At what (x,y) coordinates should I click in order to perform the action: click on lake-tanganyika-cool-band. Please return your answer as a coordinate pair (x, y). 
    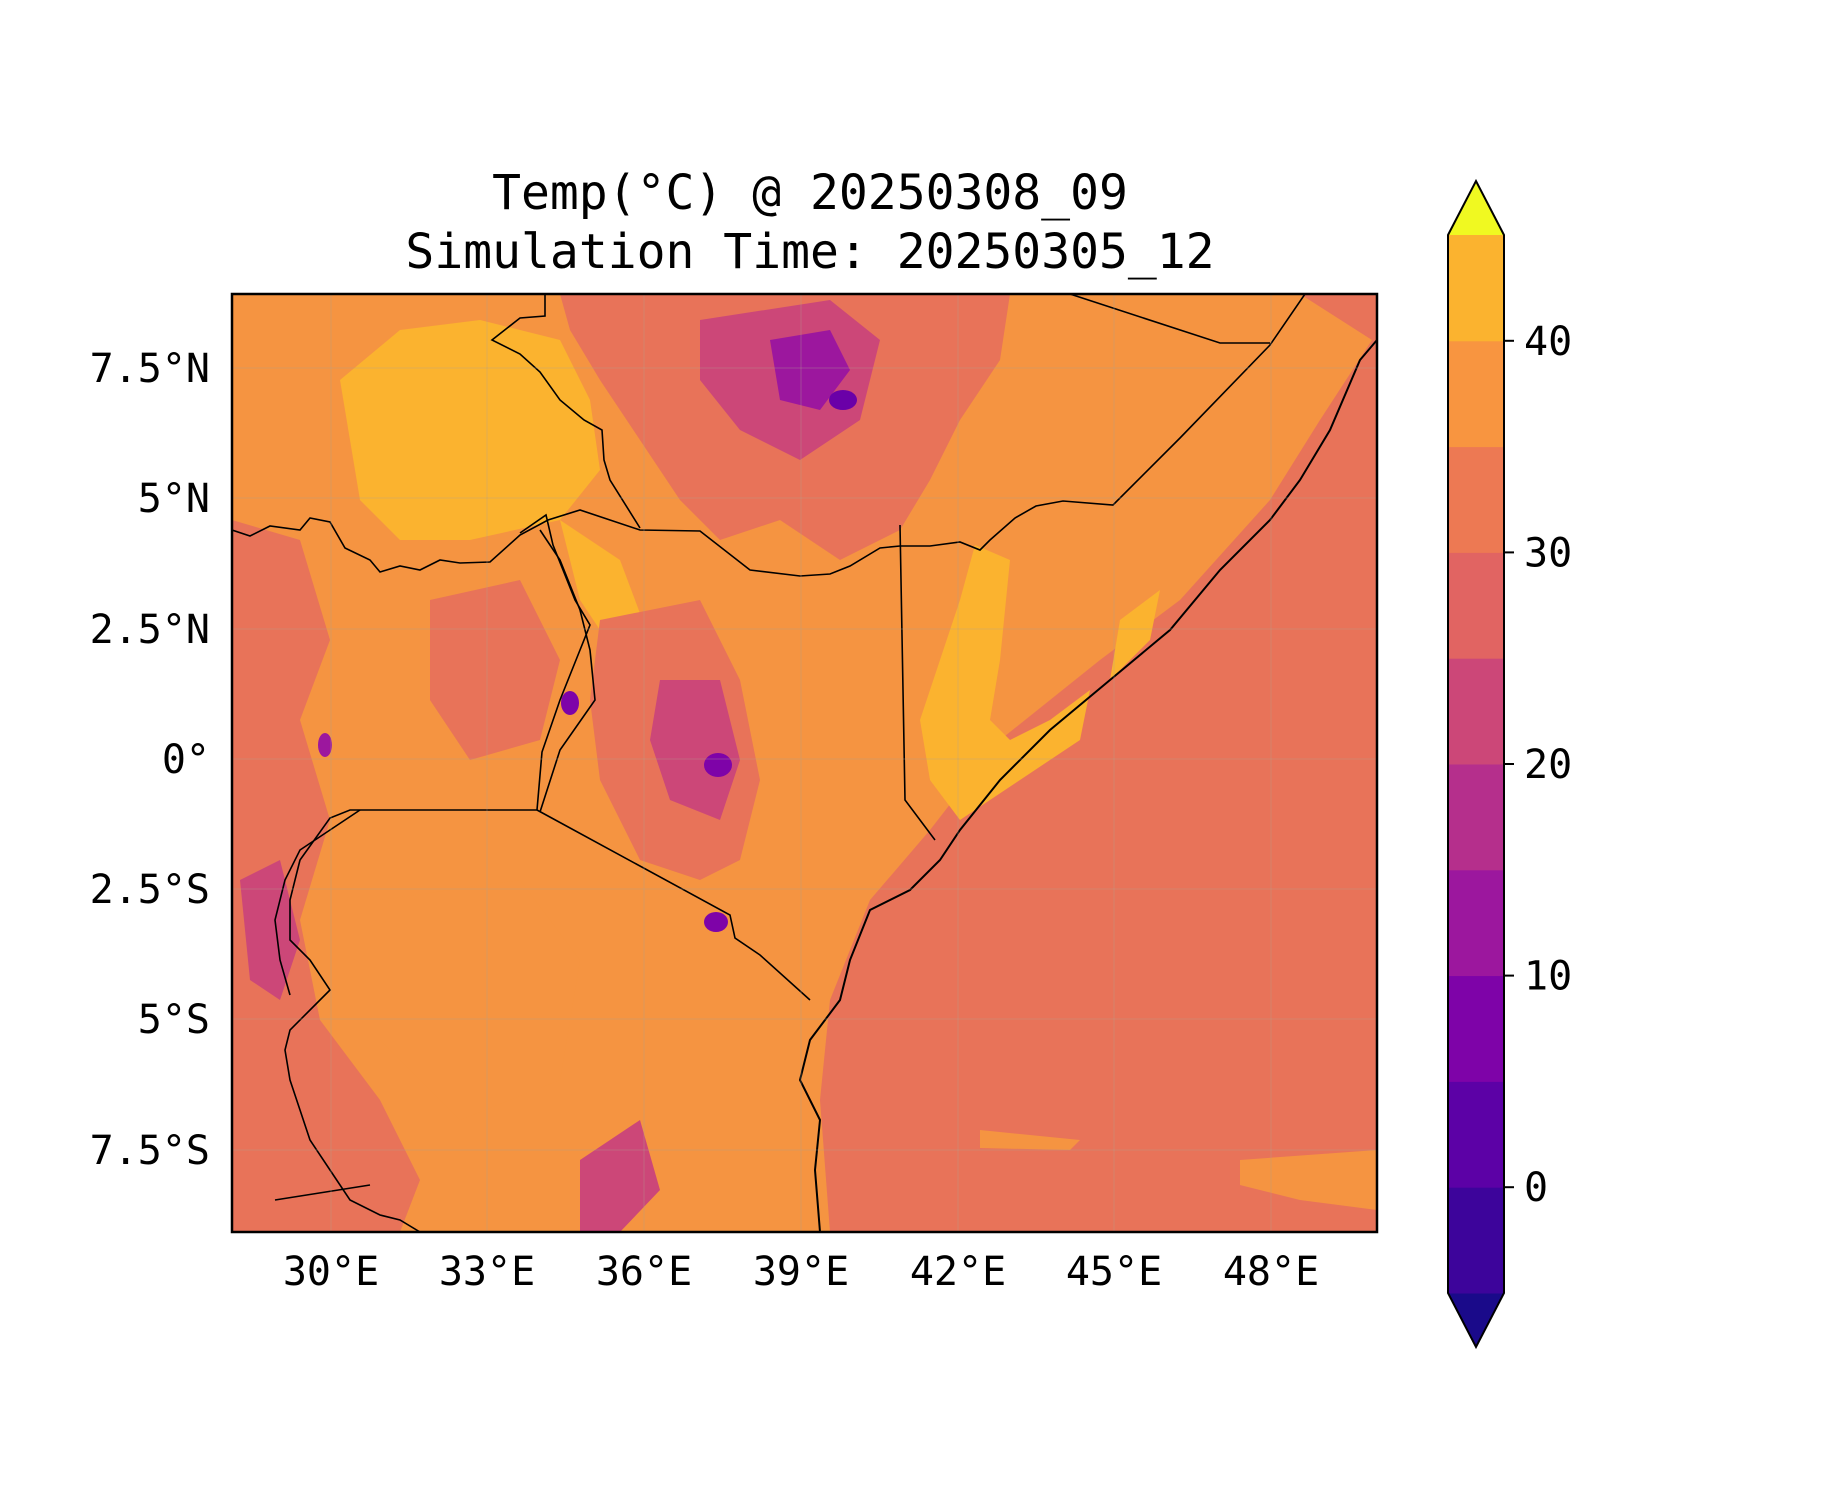
    Looking at the image, I should click on (270, 930).